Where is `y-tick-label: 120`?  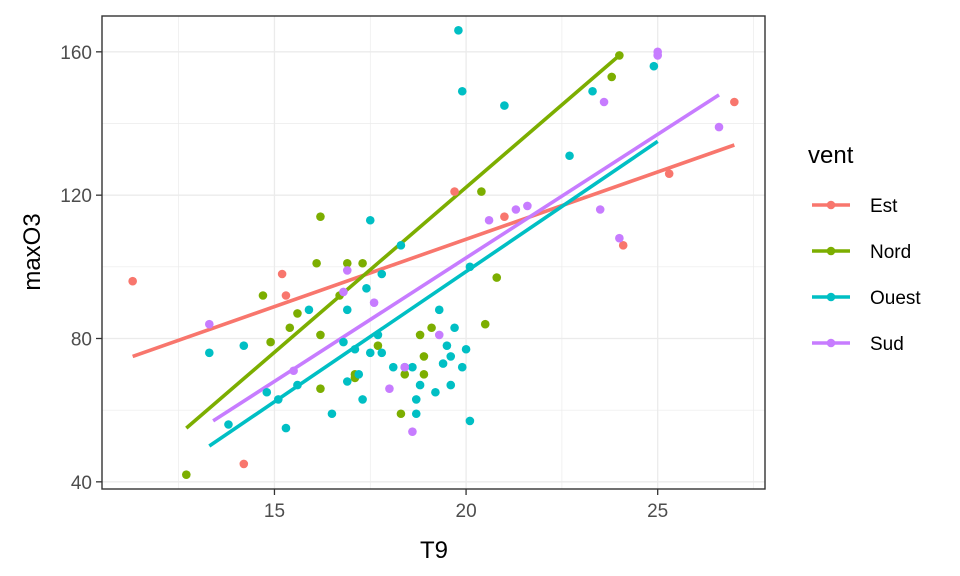
y-tick-label: 120 is located at coordinates (76, 196).